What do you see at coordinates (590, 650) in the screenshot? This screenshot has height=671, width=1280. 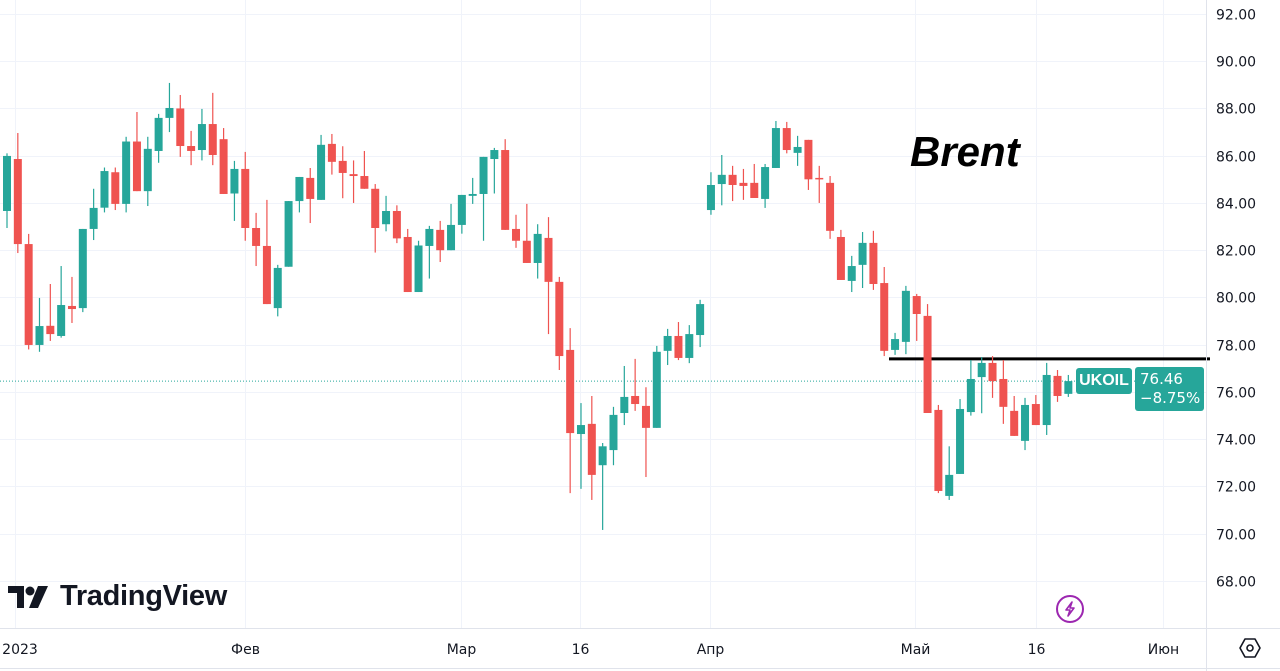 I see `time-axis: 2023 Фев Мар 16 Апр Май 16 Июн` at bounding box center [590, 650].